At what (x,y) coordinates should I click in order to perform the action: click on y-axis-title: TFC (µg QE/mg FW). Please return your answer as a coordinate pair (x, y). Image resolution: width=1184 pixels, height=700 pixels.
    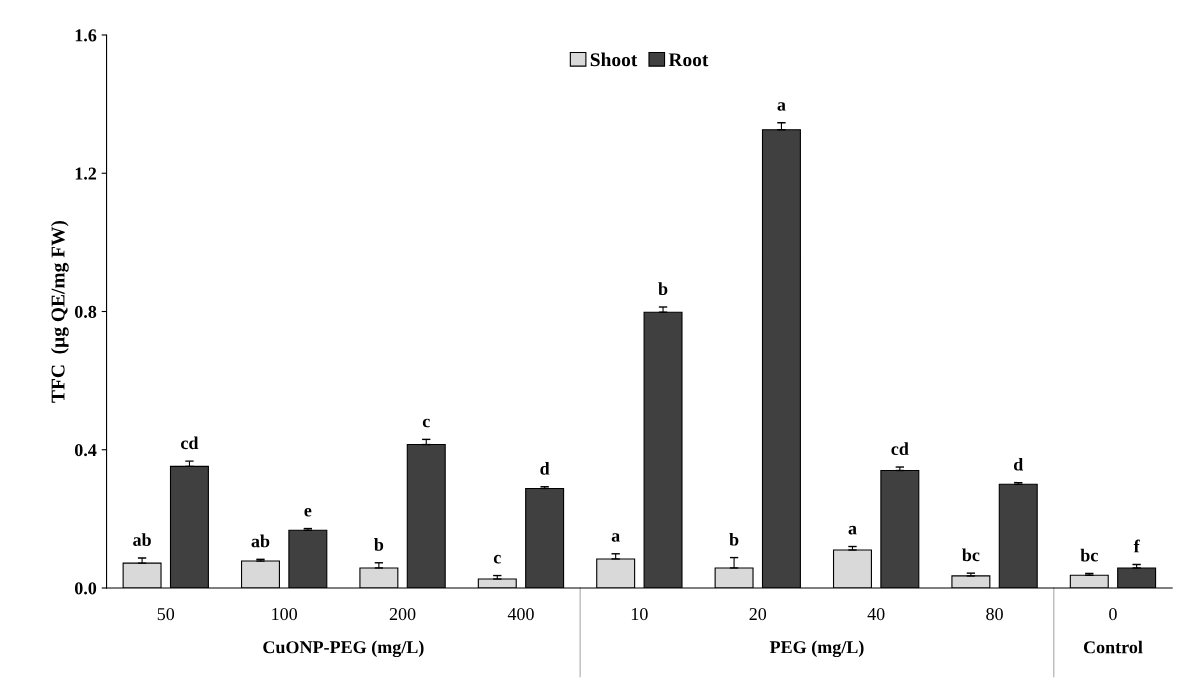
    Looking at the image, I should click on (59, 311).